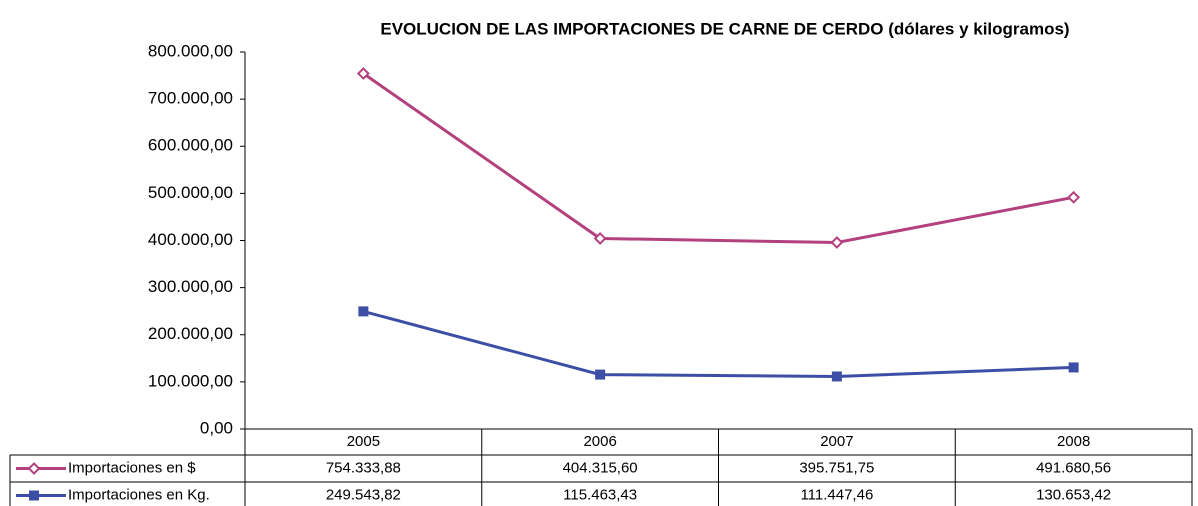 This screenshot has width=1198, height=506. Describe the element at coordinates (190, 50) in the screenshot. I see `y-tick-label: 800.000,00` at that location.